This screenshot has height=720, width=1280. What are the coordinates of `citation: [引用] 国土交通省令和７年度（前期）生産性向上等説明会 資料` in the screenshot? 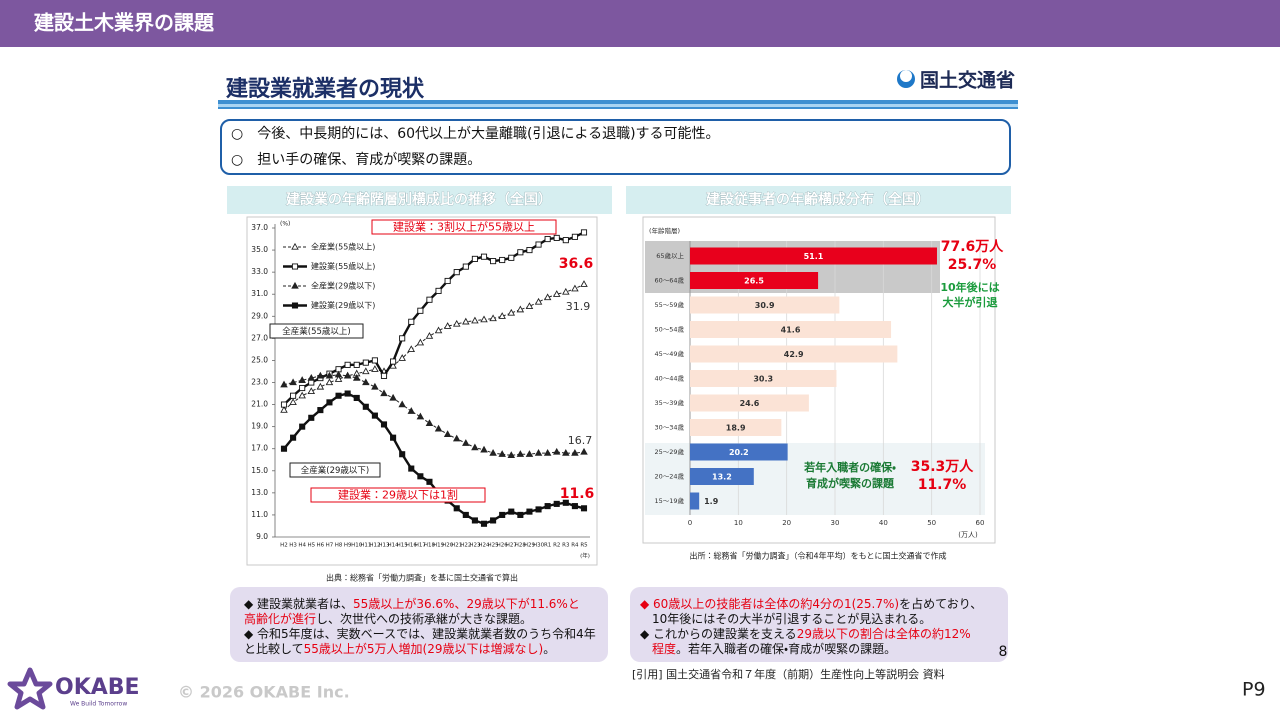 It's located at (788, 674).